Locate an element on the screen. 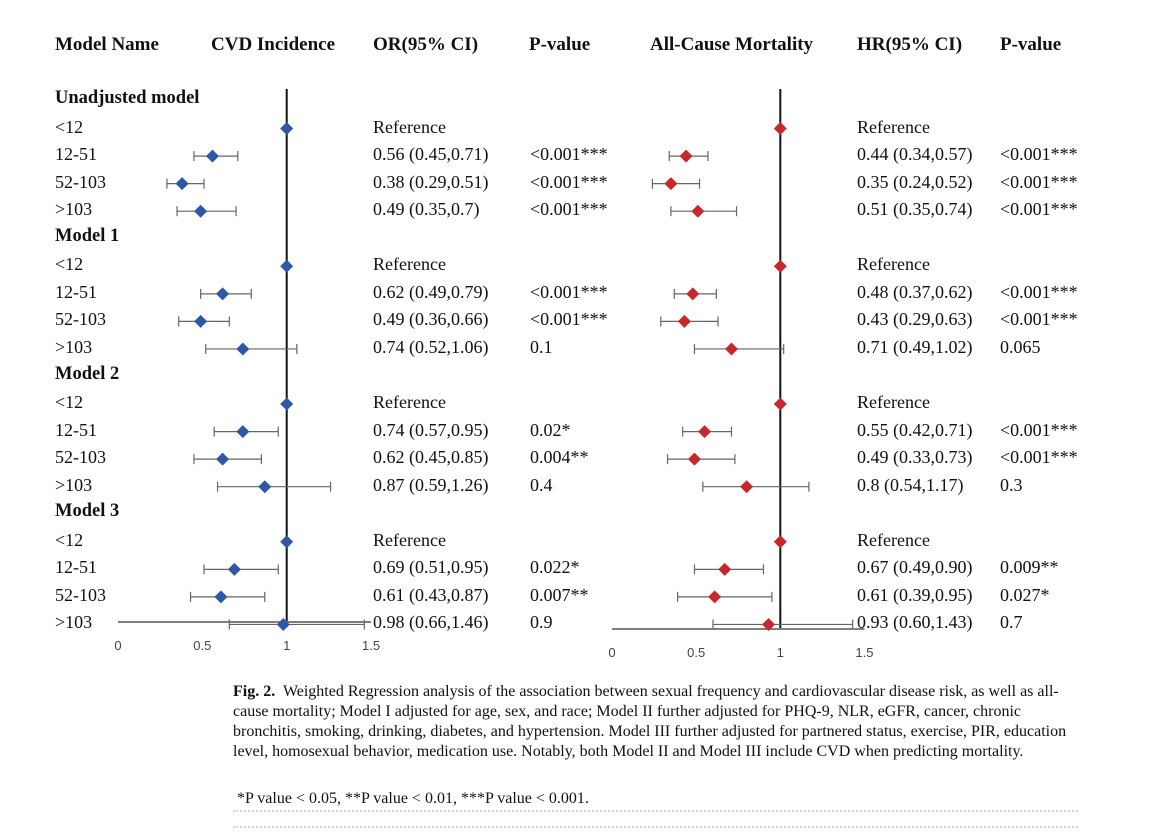 The height and width of the screenshot is (833, 1157). header-mortality: All-Cause Mortality is located at coordinates (732, 44).